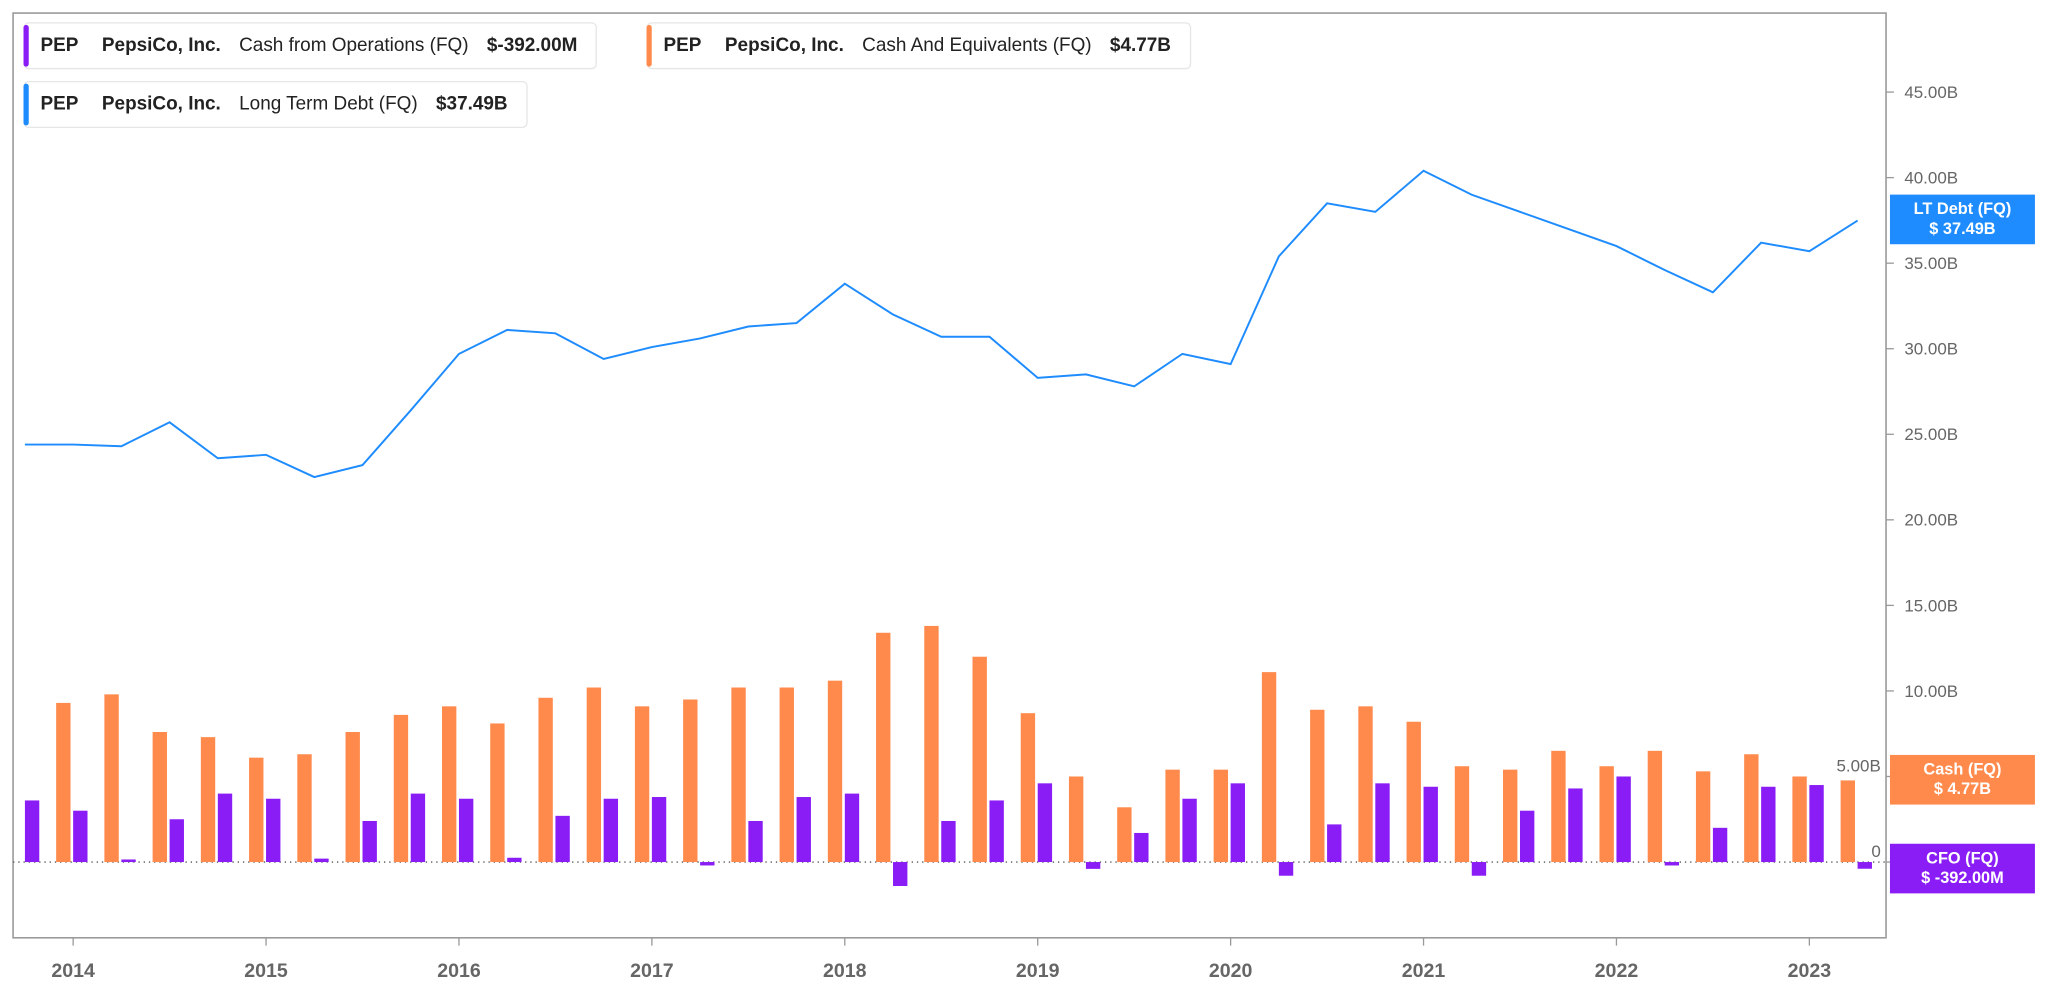  I want to click on legend-color-cfo, so click(26, 45).